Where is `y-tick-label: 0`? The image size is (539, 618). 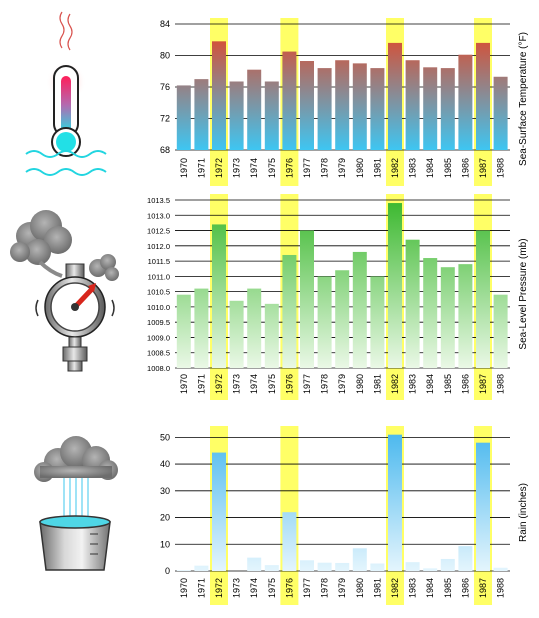
y-tick-label: 0 is located at coordinates (167, 571).